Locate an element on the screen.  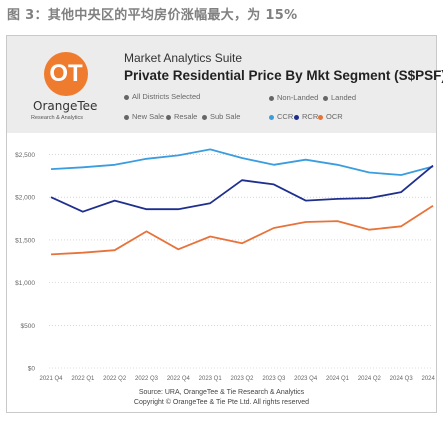
x-tick-label: 2024 Q3 is located at coordinates (402, 379).